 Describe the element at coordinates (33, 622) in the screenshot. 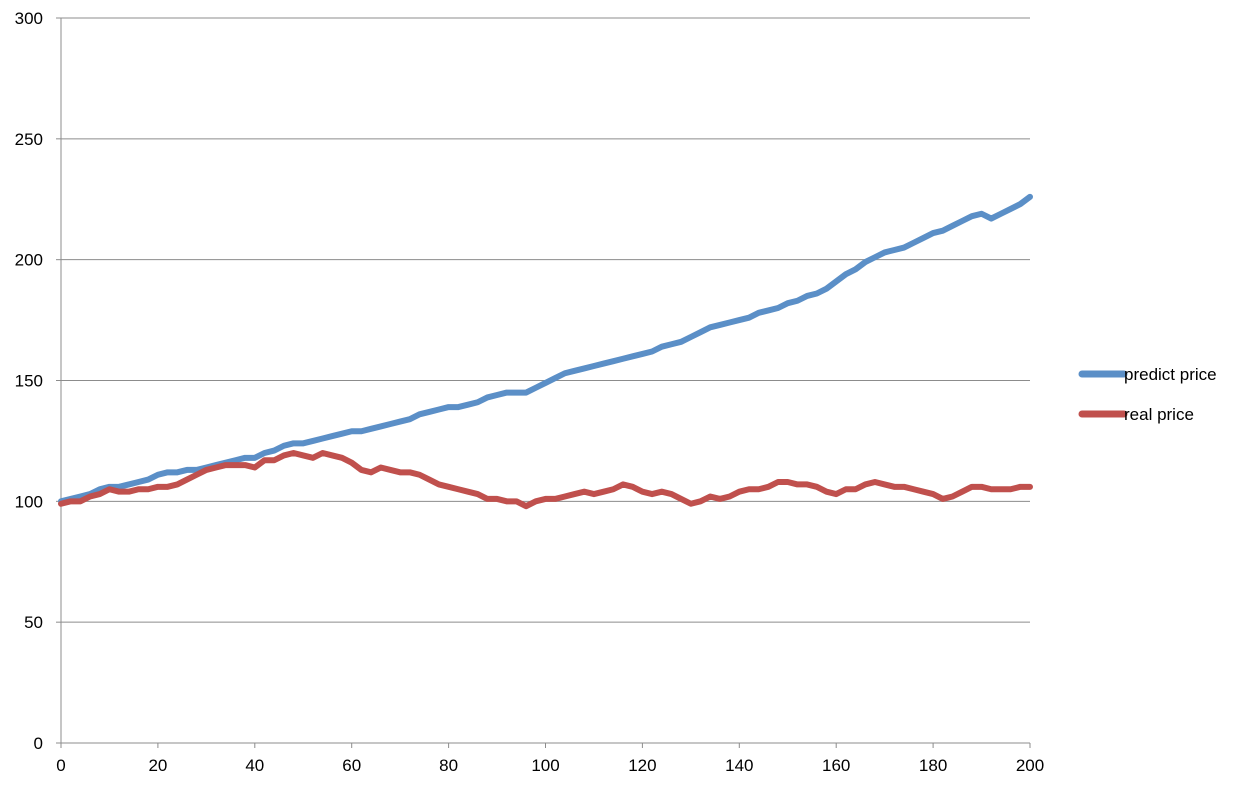

I see `y-tick-label: 50` at that location.